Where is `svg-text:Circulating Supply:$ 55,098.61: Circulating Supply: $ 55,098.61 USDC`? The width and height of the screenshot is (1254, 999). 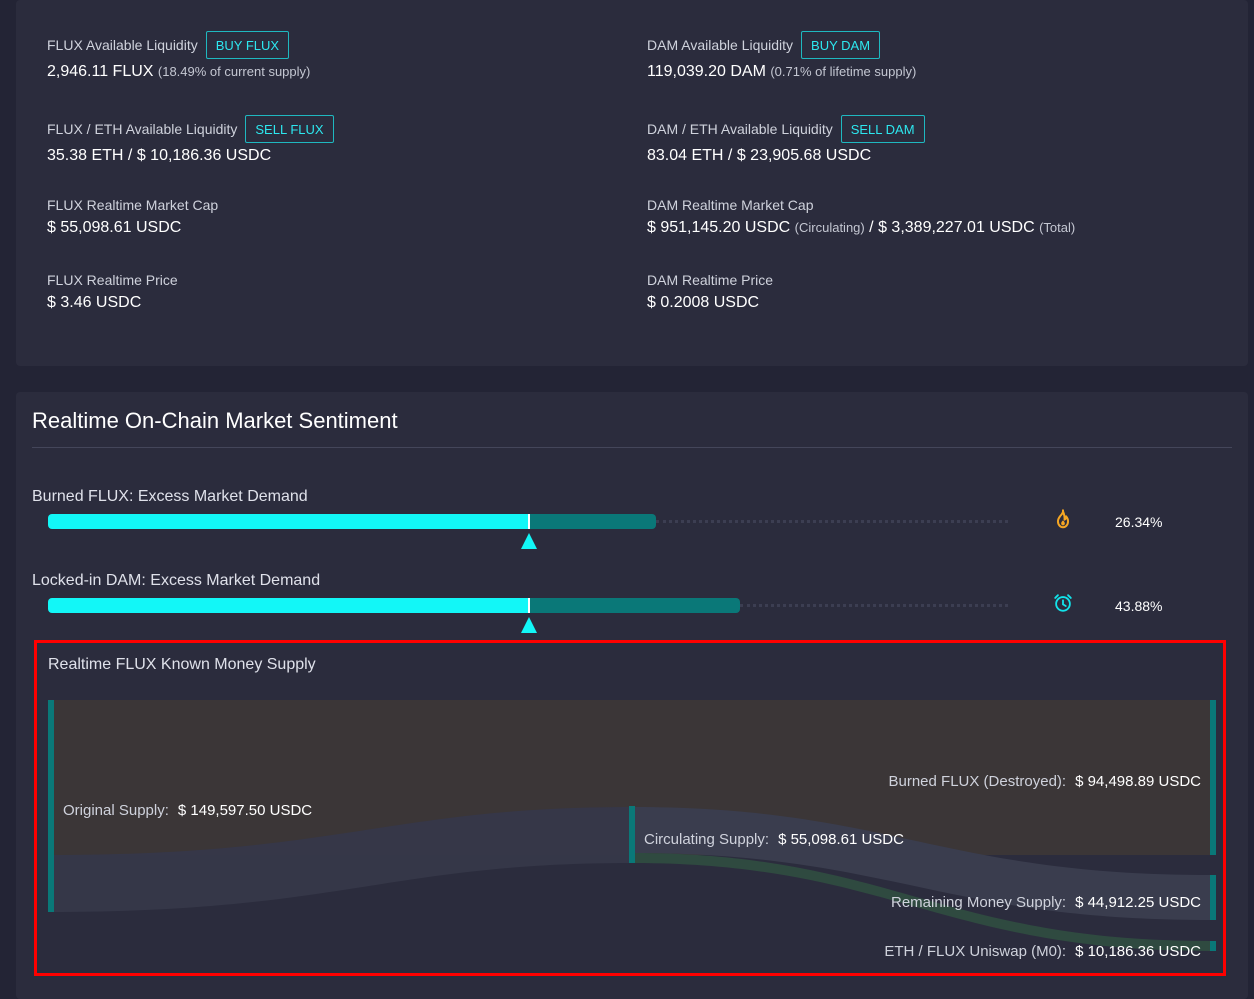
svg-text:Circulating Supply:$ 55,098.61: Circulating Supply: $ 55,098.61 USDC is located at coordinates (774, 839).